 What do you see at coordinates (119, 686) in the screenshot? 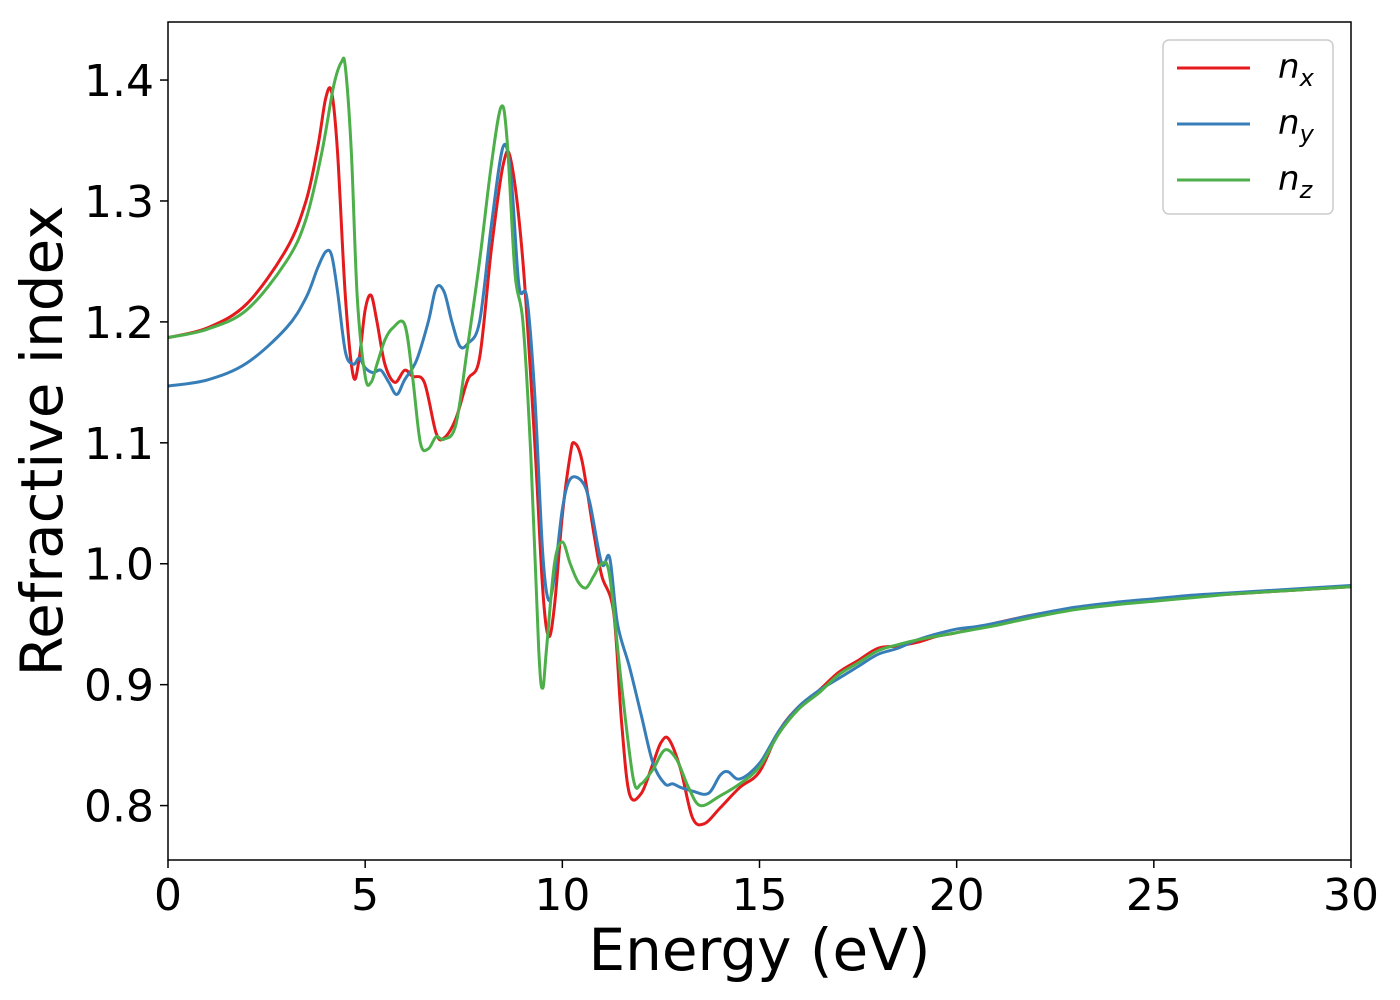
I see `y-tick-label: 0.9` at bounding box center [119, 686].